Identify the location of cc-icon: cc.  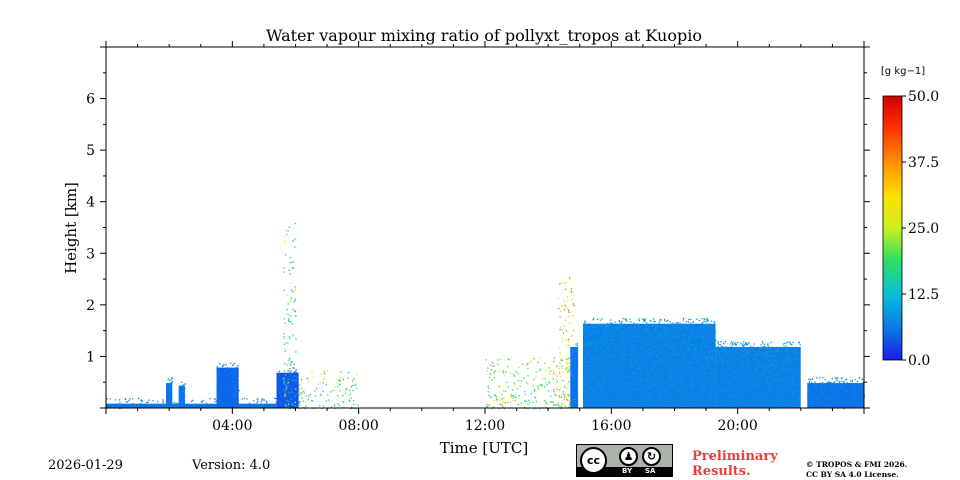
(593, 460).